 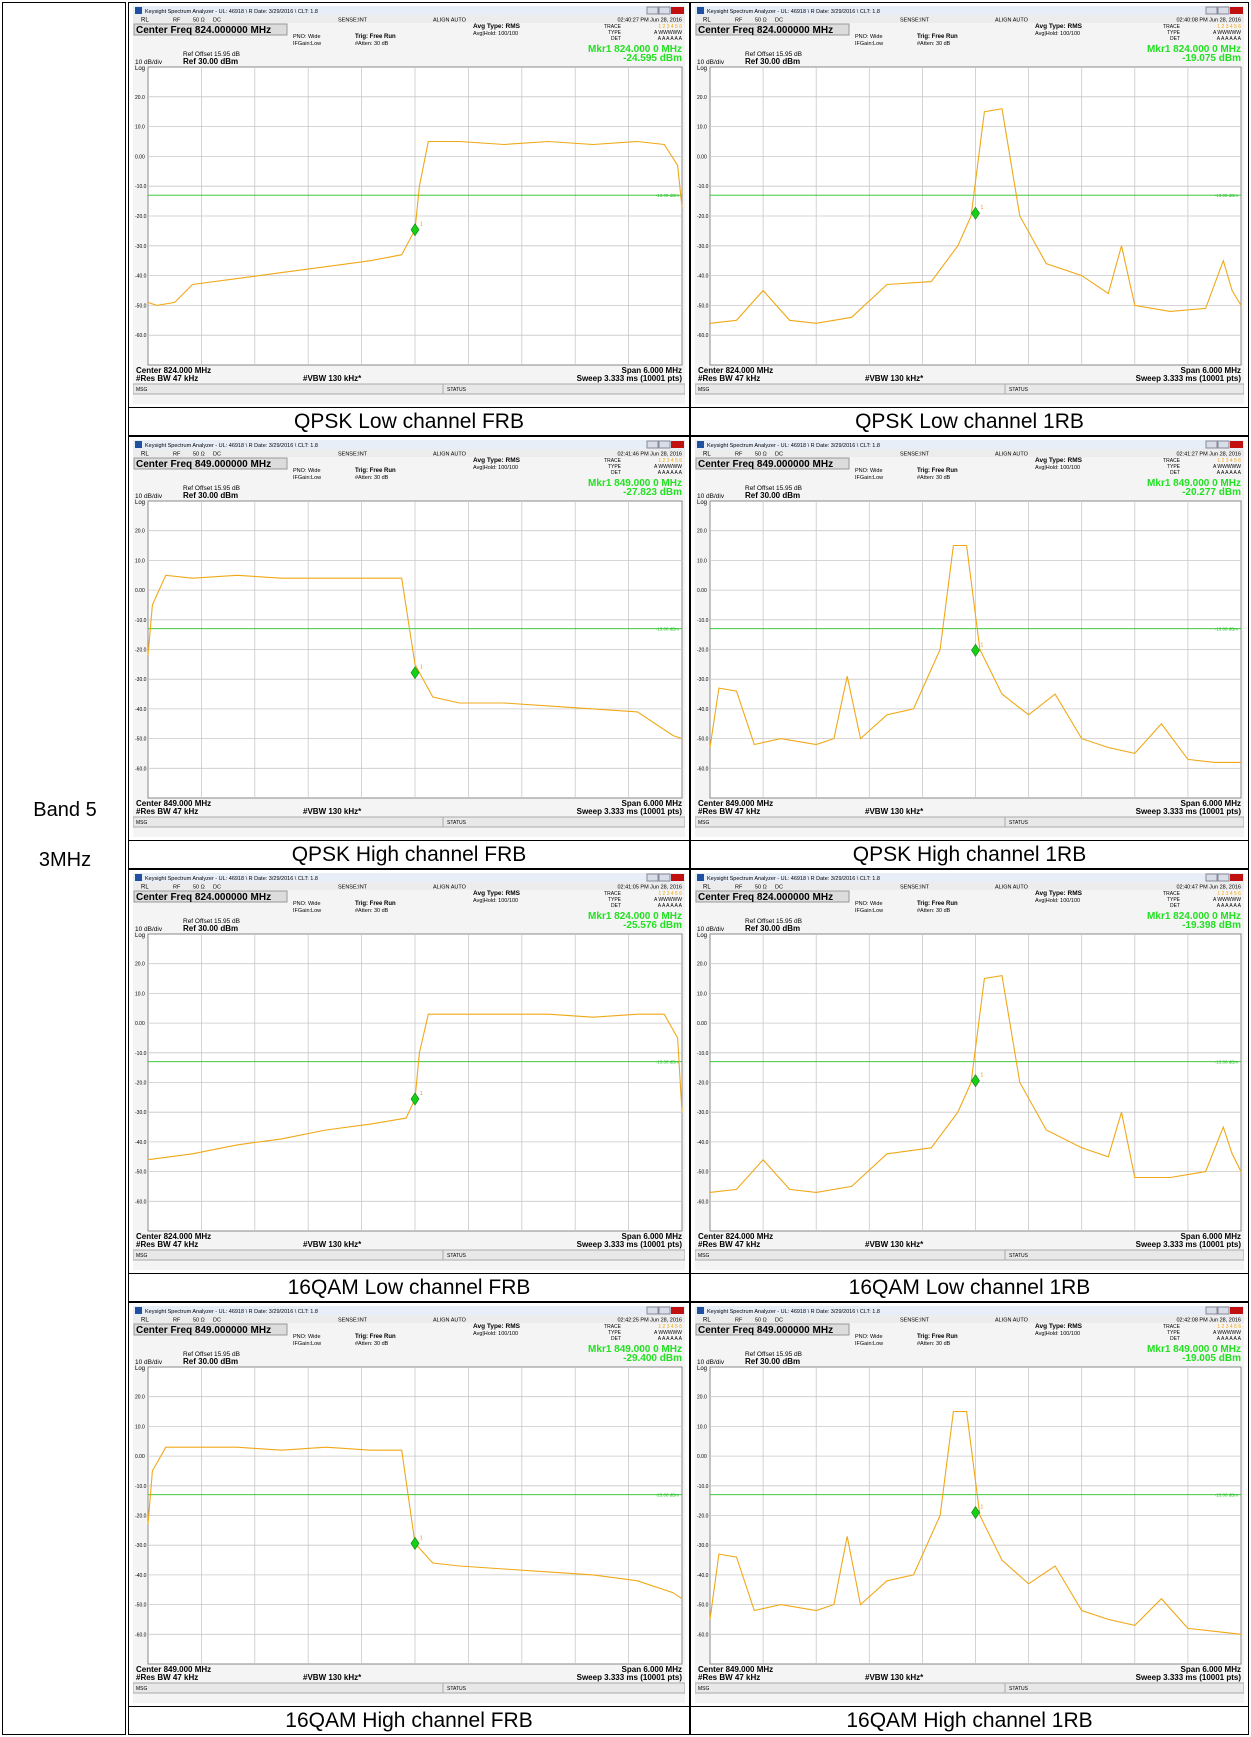 I want to click on y-tick-label: -30.0, so click(x=703, y=1546).